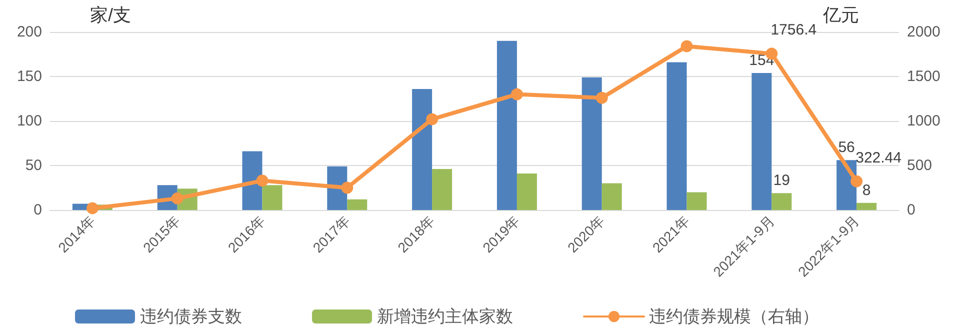 The width and height of the screenshot is (959, 332). I want to click on y2-tick-label: 1500, so click(923, 76).